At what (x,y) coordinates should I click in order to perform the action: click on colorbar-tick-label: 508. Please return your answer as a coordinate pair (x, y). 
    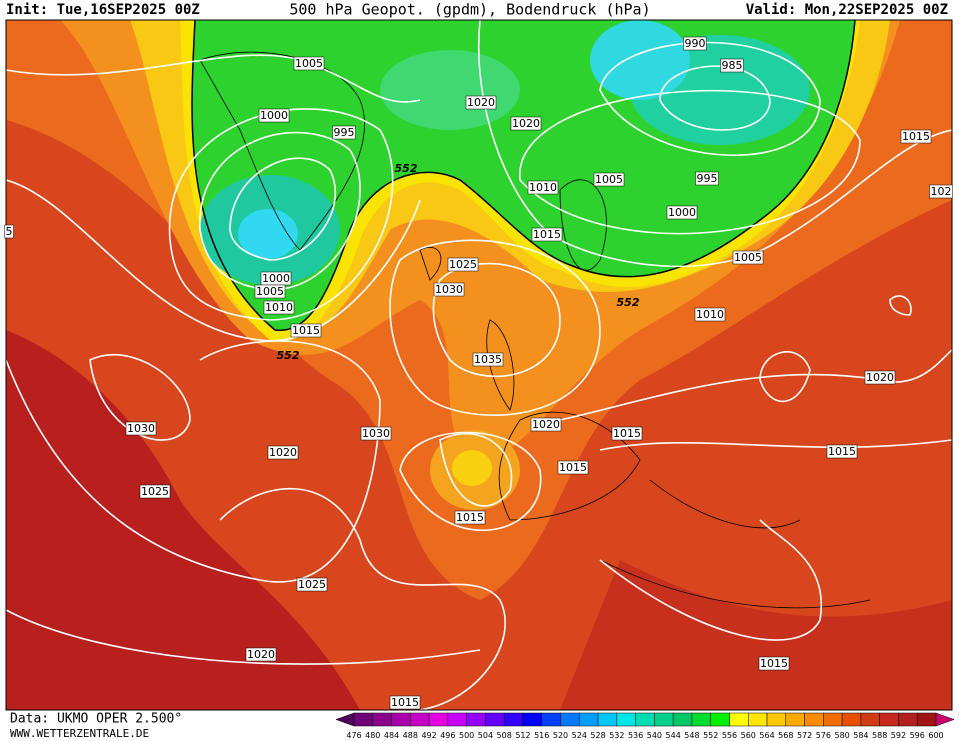
    Looking at the image, I should click on (504, 735).